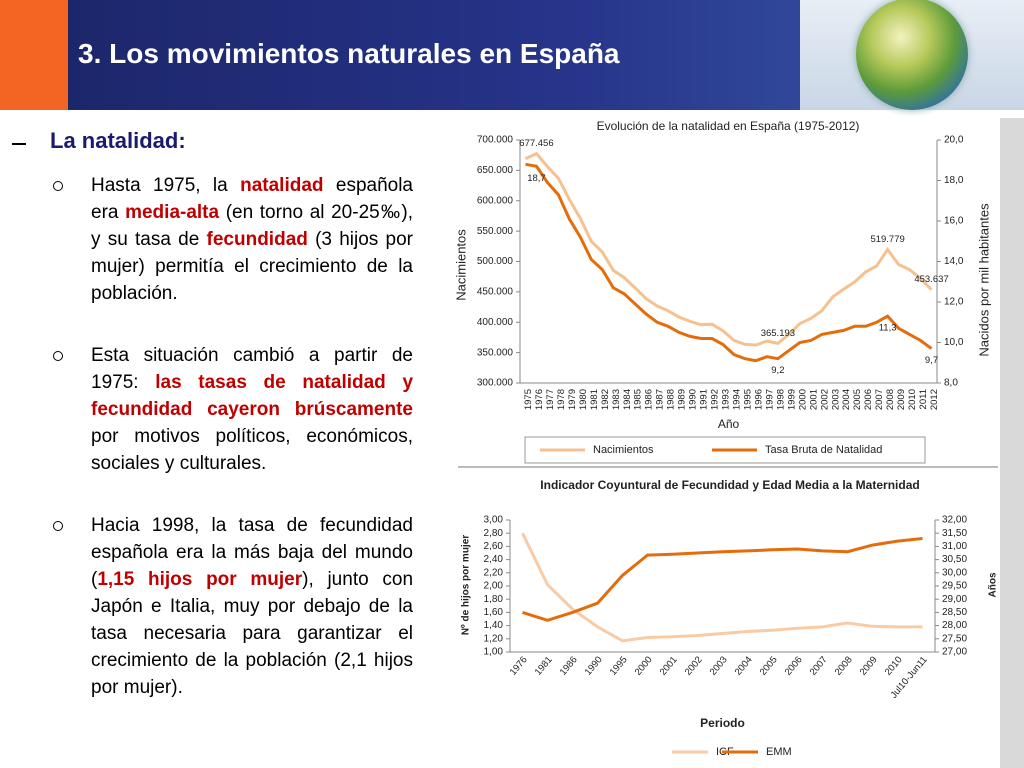  Describe the element at coordinates (494, 559) in the screenshot. I see `y-tick-label: 2,40` at that location.